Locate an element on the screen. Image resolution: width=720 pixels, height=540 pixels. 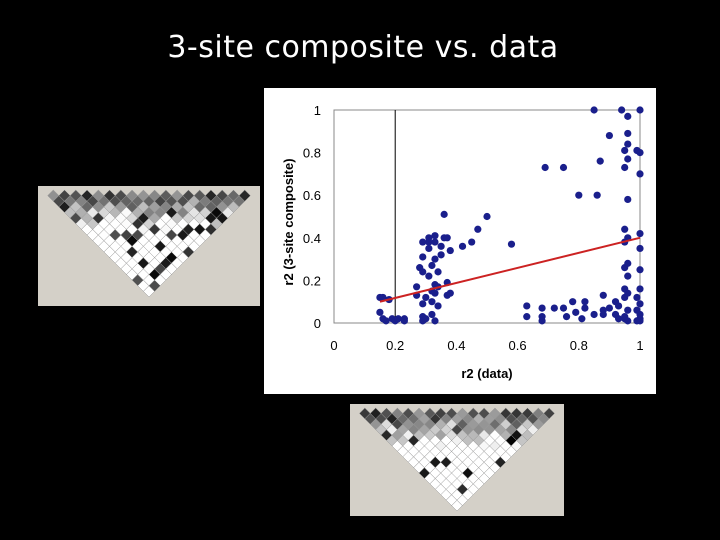
ld-heatmap-left-graphic is located at coordinates (149, 243).